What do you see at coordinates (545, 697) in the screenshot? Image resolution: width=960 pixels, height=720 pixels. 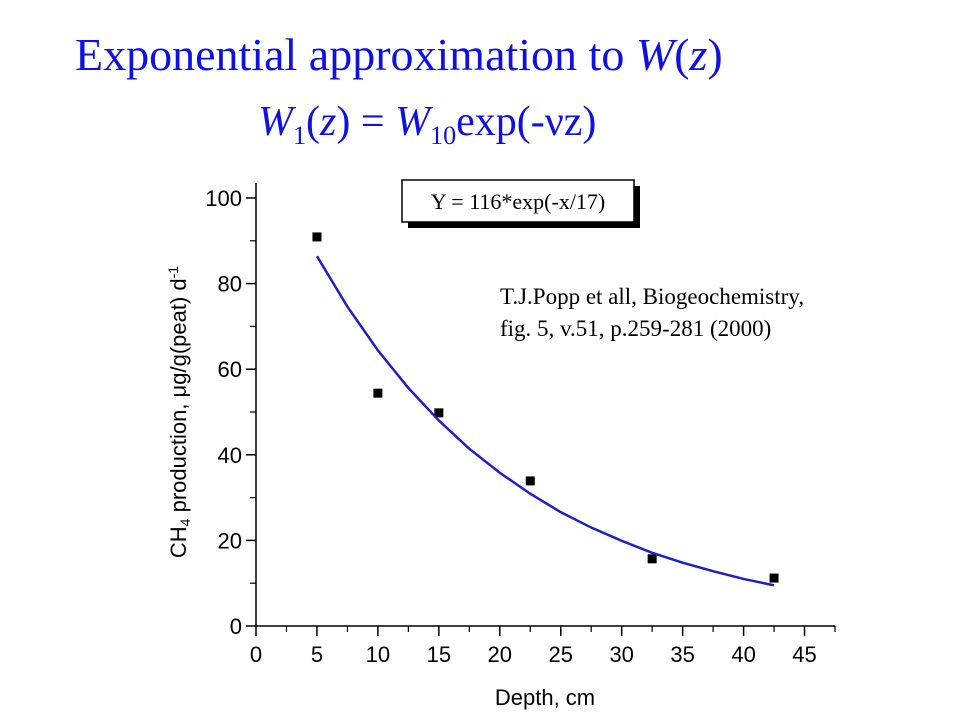 I see `x-axis-title: Depth, cm` at bounding box center [545, 697].